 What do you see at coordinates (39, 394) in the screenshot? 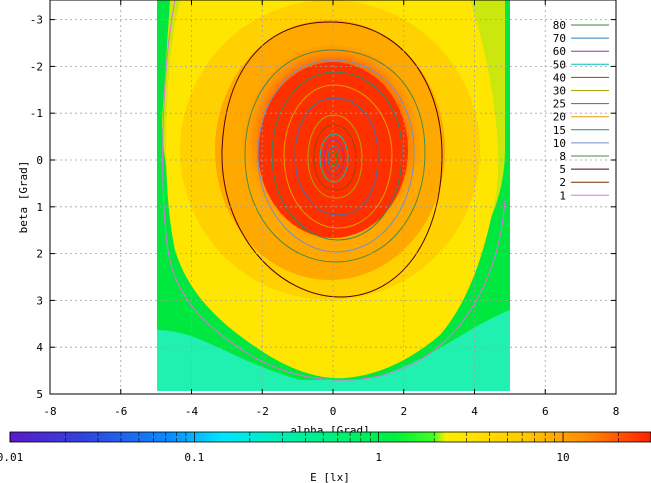
I see `y-tick-label: 5` at bounding box center [39, 394].